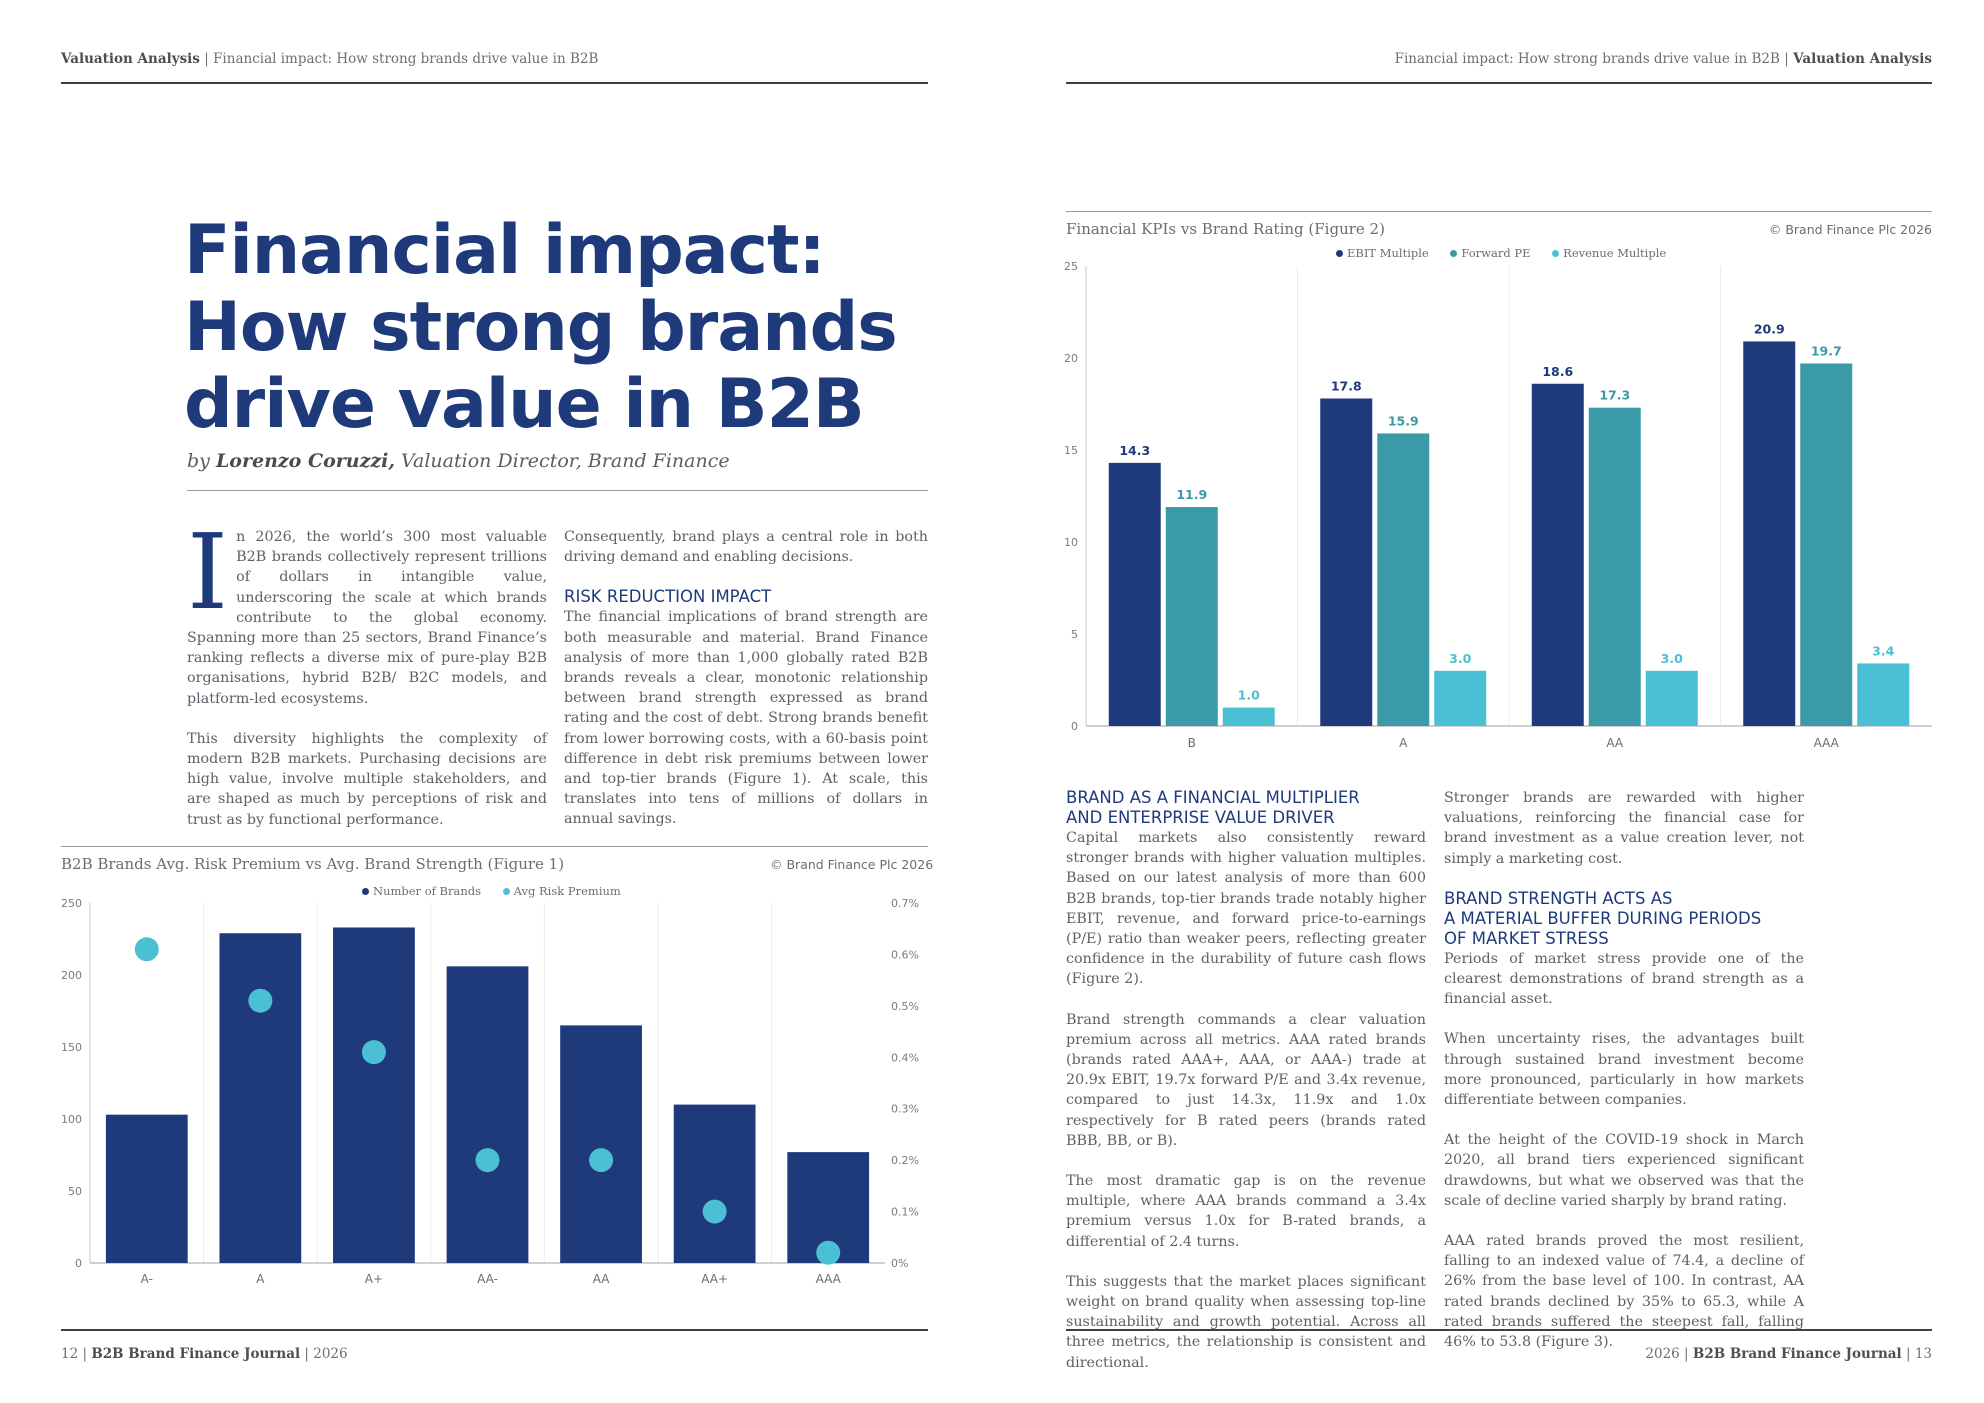 This screenshot has width=1984, height=1403. I want to click on y2-tick-label: 0.7%, so click(905, 903).